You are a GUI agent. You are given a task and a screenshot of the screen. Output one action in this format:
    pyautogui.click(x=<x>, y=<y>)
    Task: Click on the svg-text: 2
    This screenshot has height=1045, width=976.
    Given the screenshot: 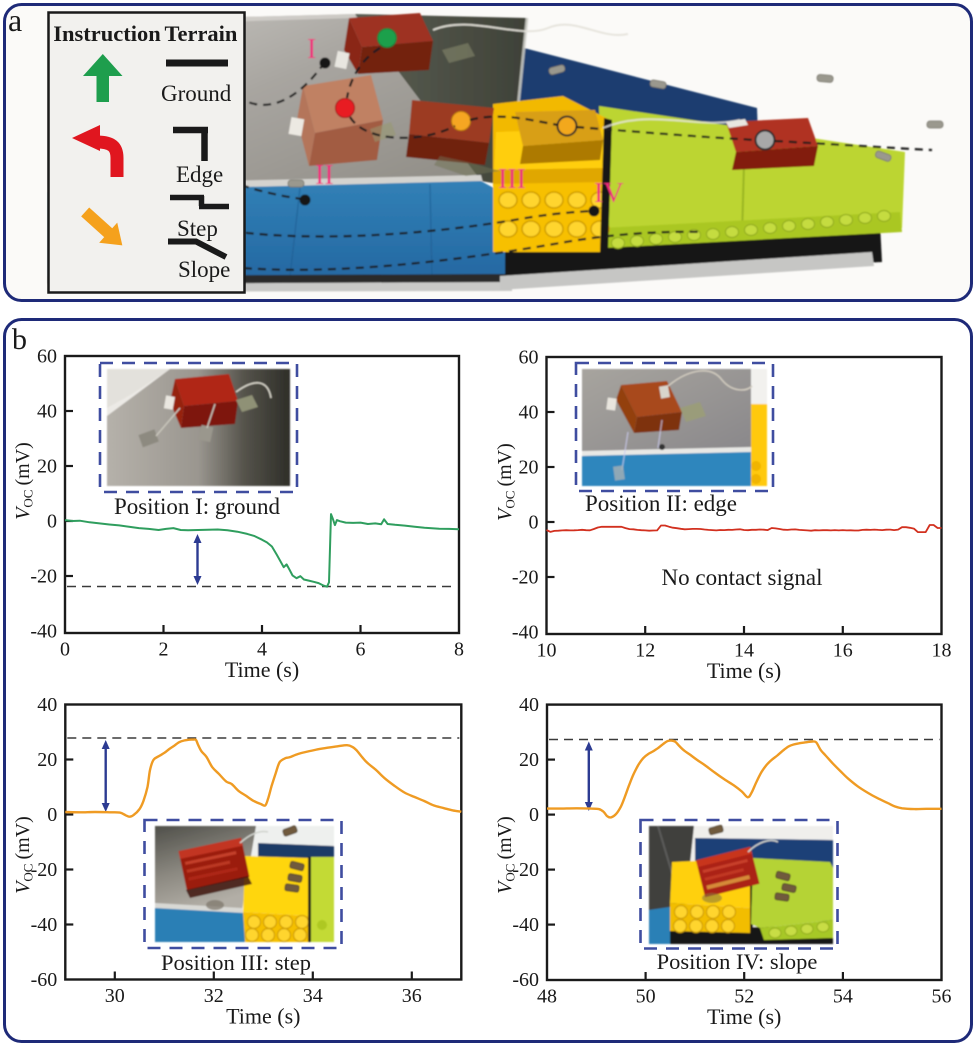 What is the action you would take?
    pyautogui.click(x=164, y=650)
    